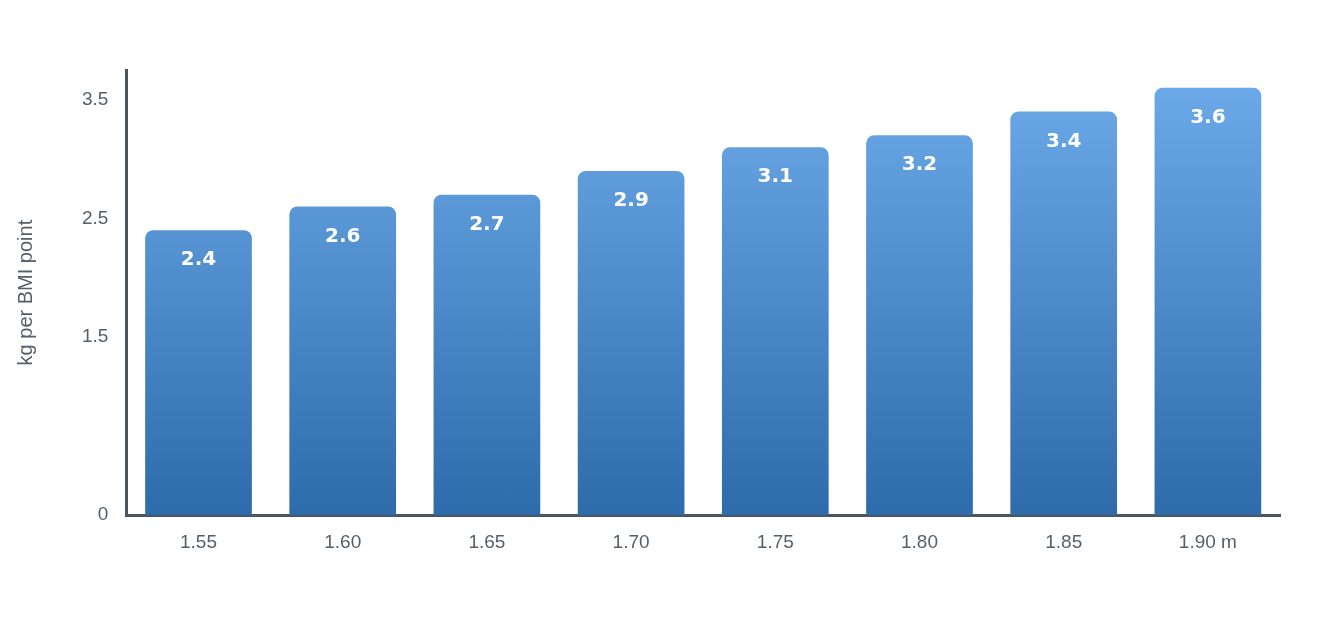  What do you see at coordinates (487, 541) in the screenshot?
I see `x-tick-label: 1.65` at bounding box center [487, 541].